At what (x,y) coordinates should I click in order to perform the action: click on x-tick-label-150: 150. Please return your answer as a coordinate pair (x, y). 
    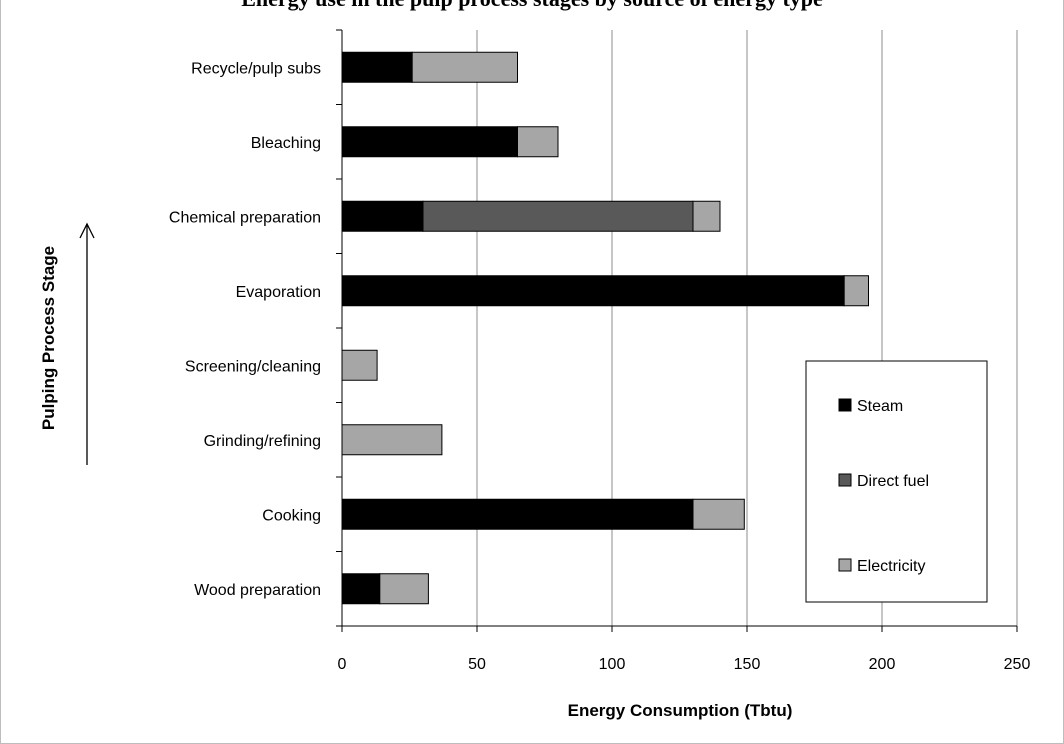
    Looking at the image, I should click on (747, 664).